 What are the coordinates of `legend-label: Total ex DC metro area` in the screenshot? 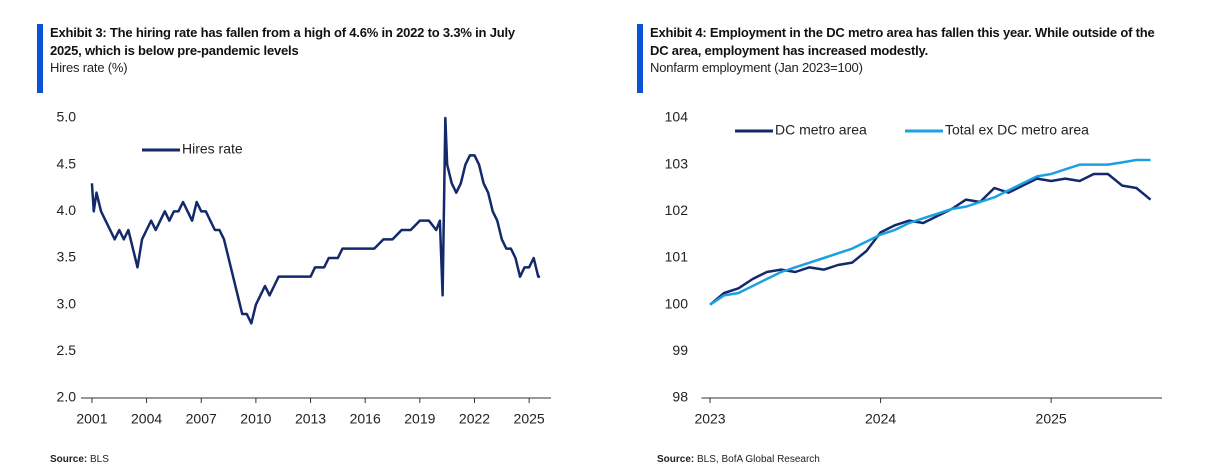 It's located at (1017, 130).